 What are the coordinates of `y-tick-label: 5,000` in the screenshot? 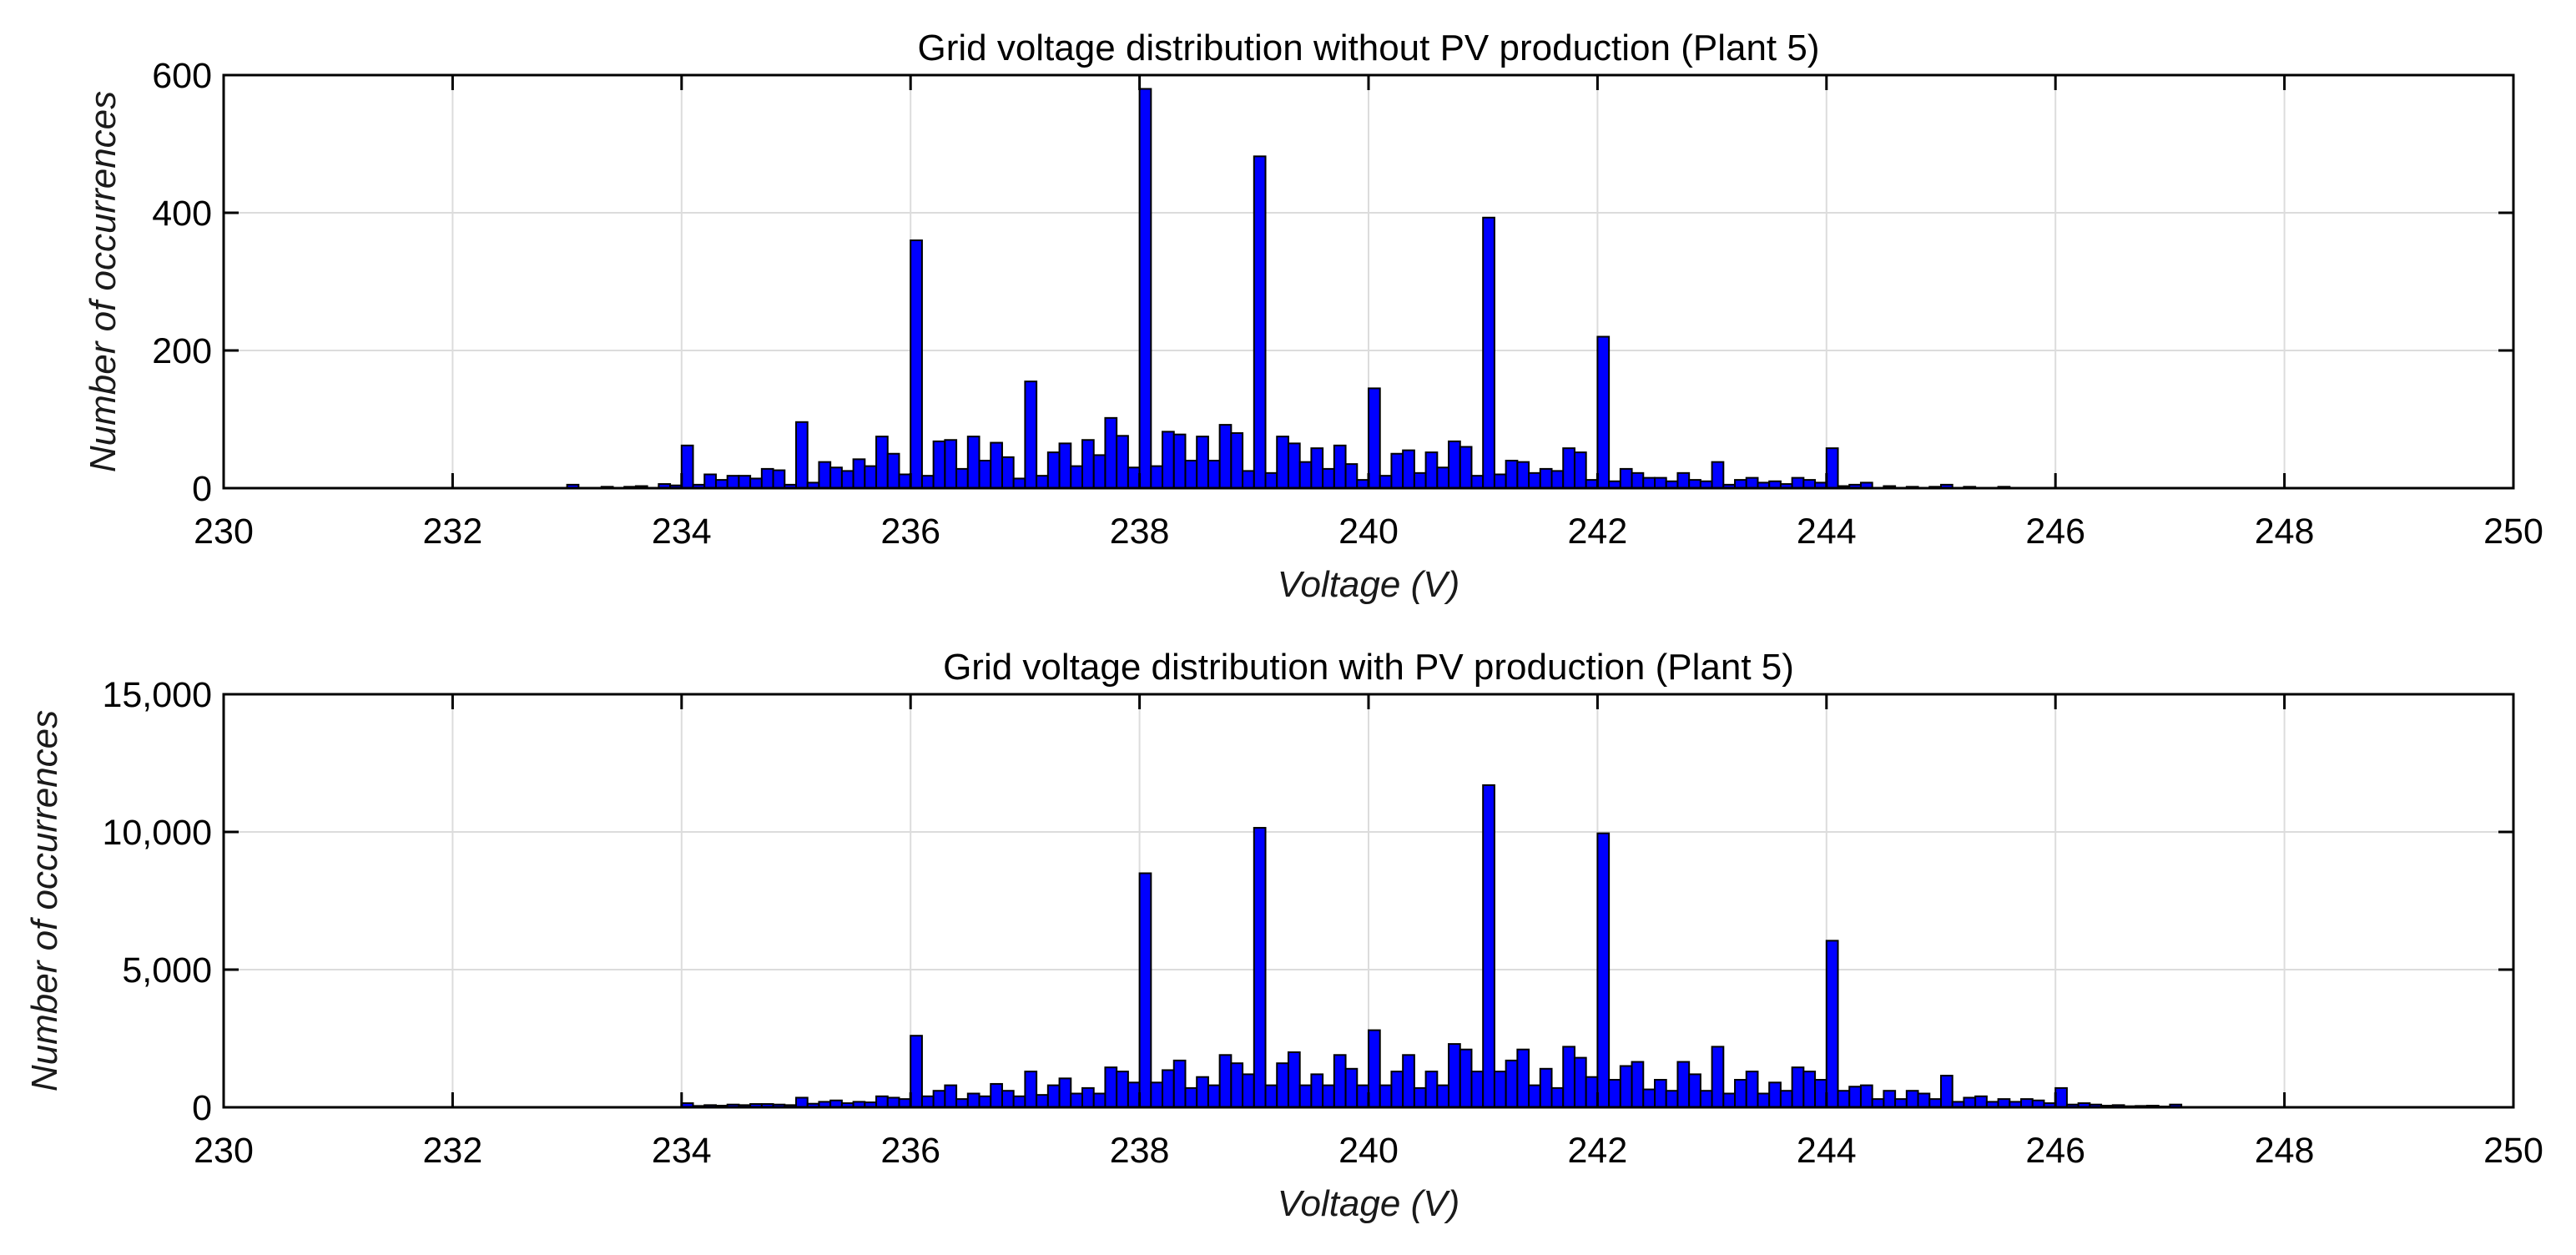 It's located at (167, 970).